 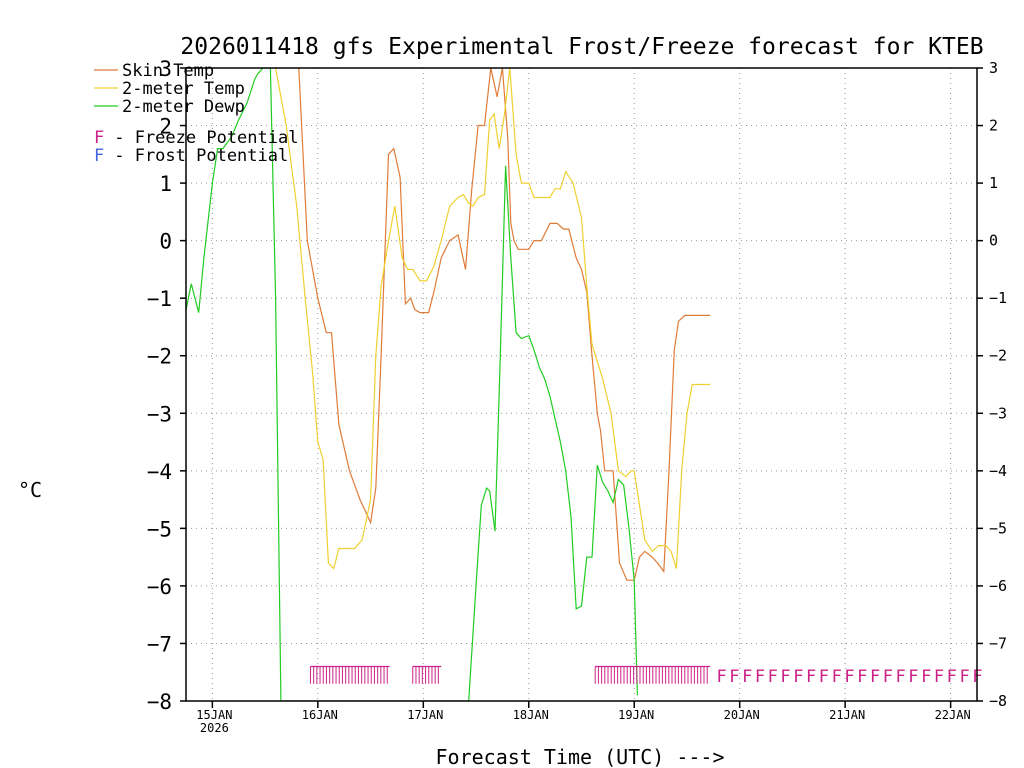 I want to click on y-tick-label-right: 1, so click(x=993, y=183).